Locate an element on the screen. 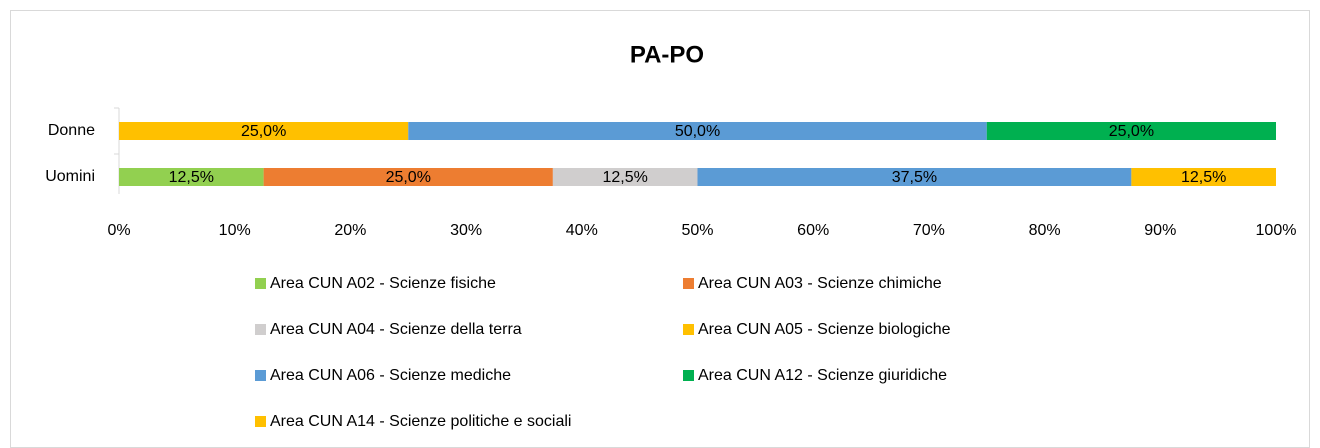 This screenshot has width=1320, height=448. x-tick-label: 40% is located at coordinates (582, 230).